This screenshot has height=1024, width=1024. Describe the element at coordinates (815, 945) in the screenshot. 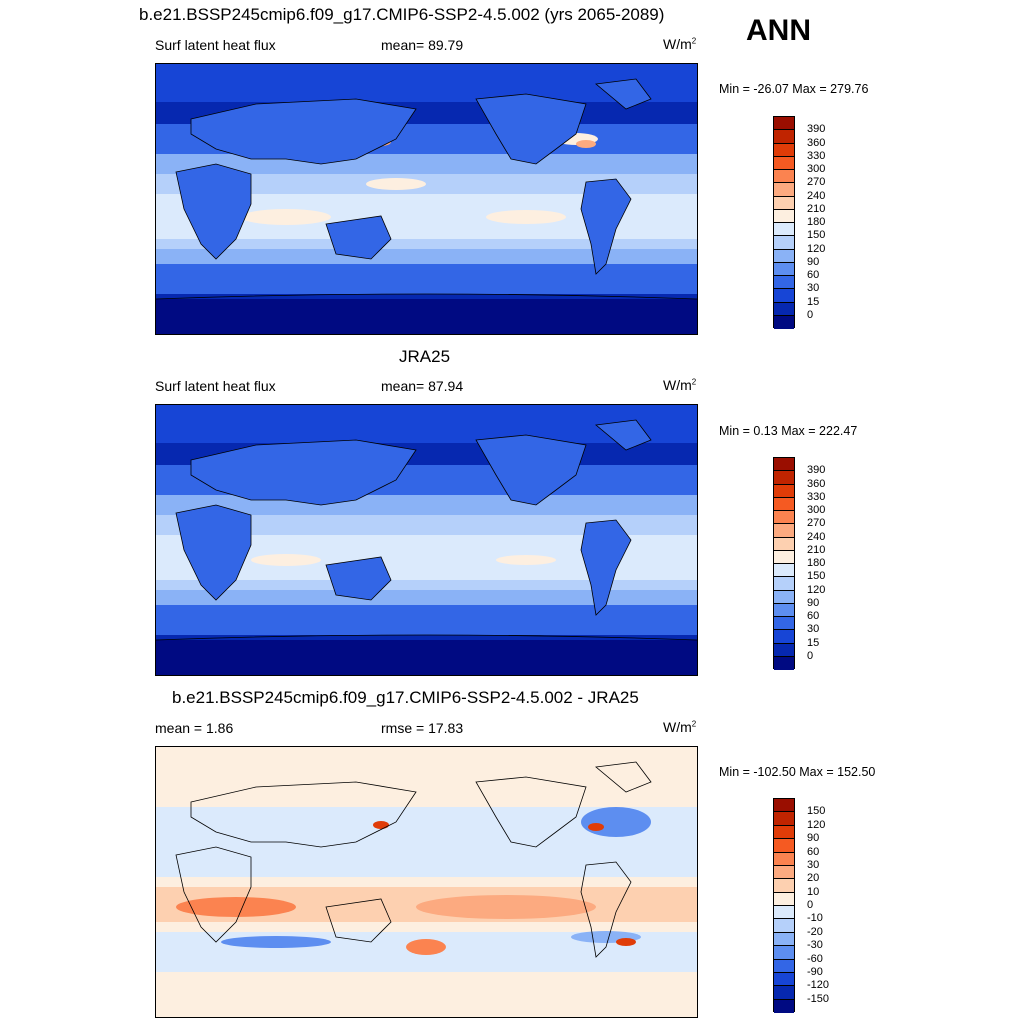

I see `colorbar-tick-label: -30` at that location.